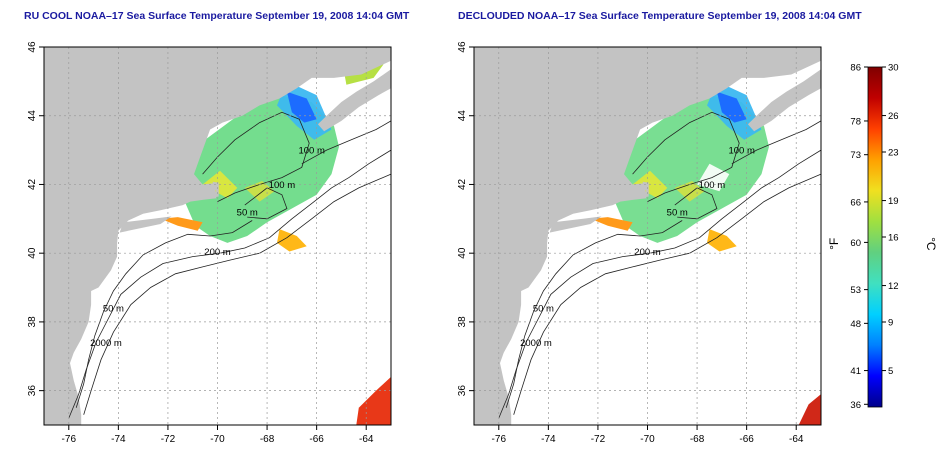 Image resolution: width=950 pixels, height=475 pixels. What do you see at coordinates (855, 290) in the screenshot?
I see `fahrenheit-tick-label: 53` at bounding box center [855, 290].